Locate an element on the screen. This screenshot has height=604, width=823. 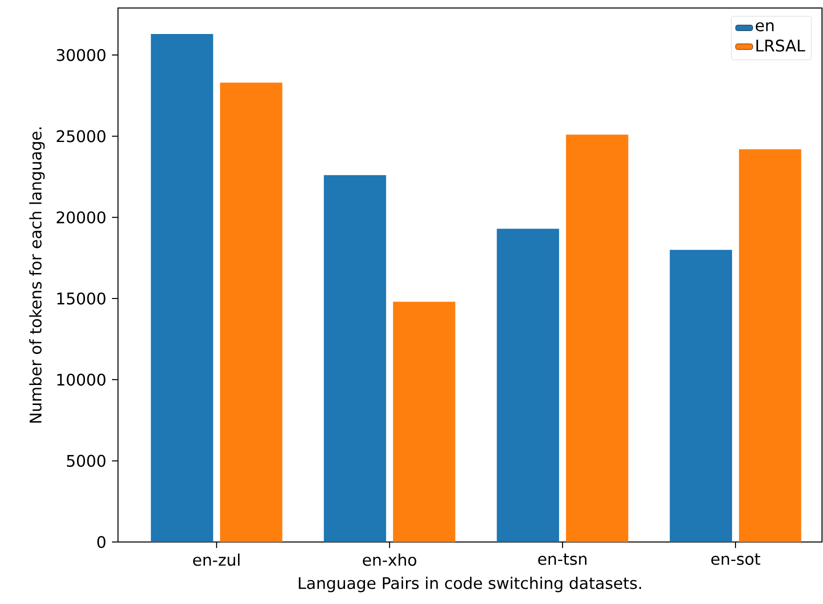
x-tick-label: en-sot is located at coordinates (735, 559).